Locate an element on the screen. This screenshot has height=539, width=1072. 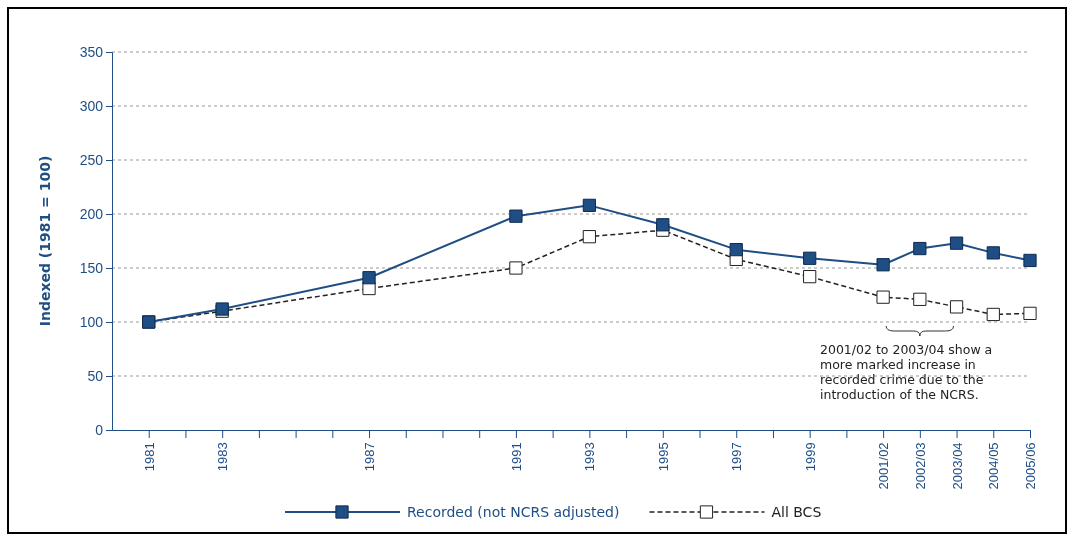
x-tick-label: 2002/03 is located at coordinates (920, 466).